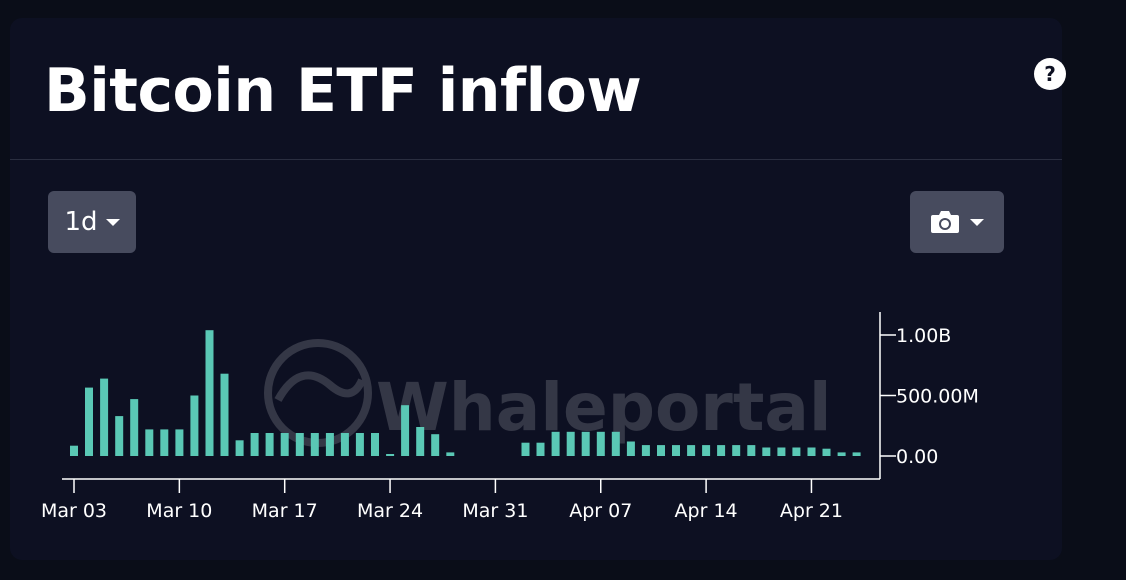 This screenshot has width=1126, height=580. What do you see at coordinates (390, 511) in the screenshot?
I see `x-tick-label: Mar 24` at bounding box center [390, 511].